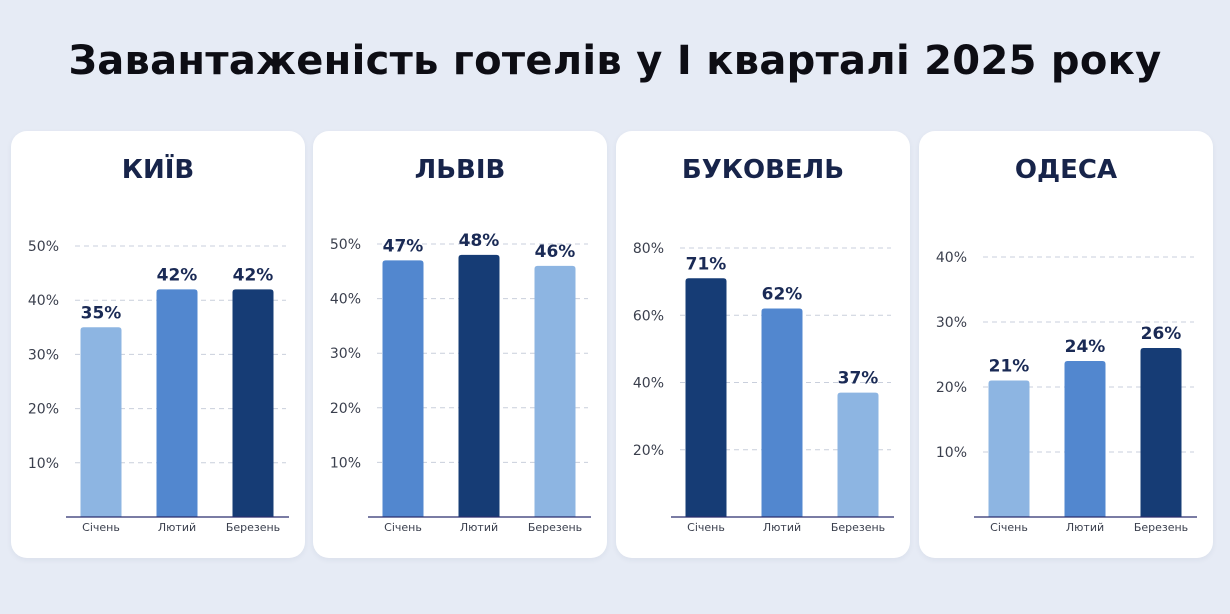 The width and height of the screenshot is (1230, 614). What do you see at coordinates (555, 252) in the screenshot?
I see `data-label: 46%` at bounding box center [555, 252].